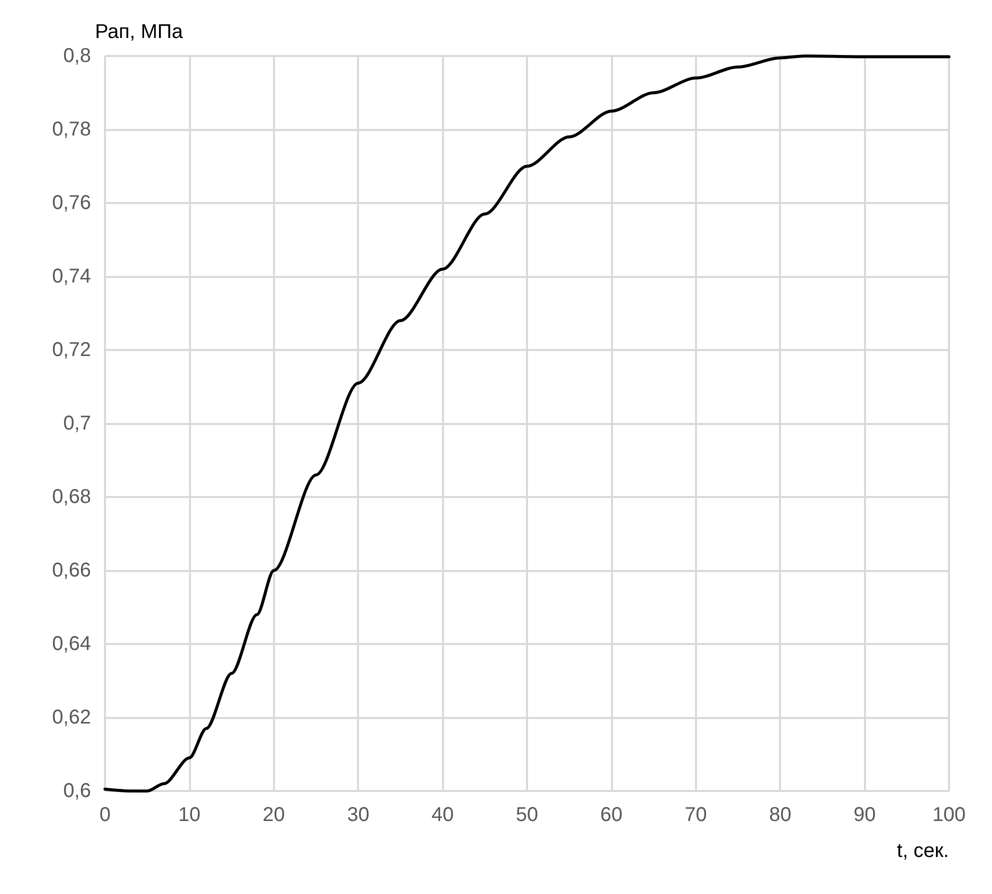 This screenshot has height=894, width=992. I want to click on y-tick-label: 0,66, so click(71, 571).